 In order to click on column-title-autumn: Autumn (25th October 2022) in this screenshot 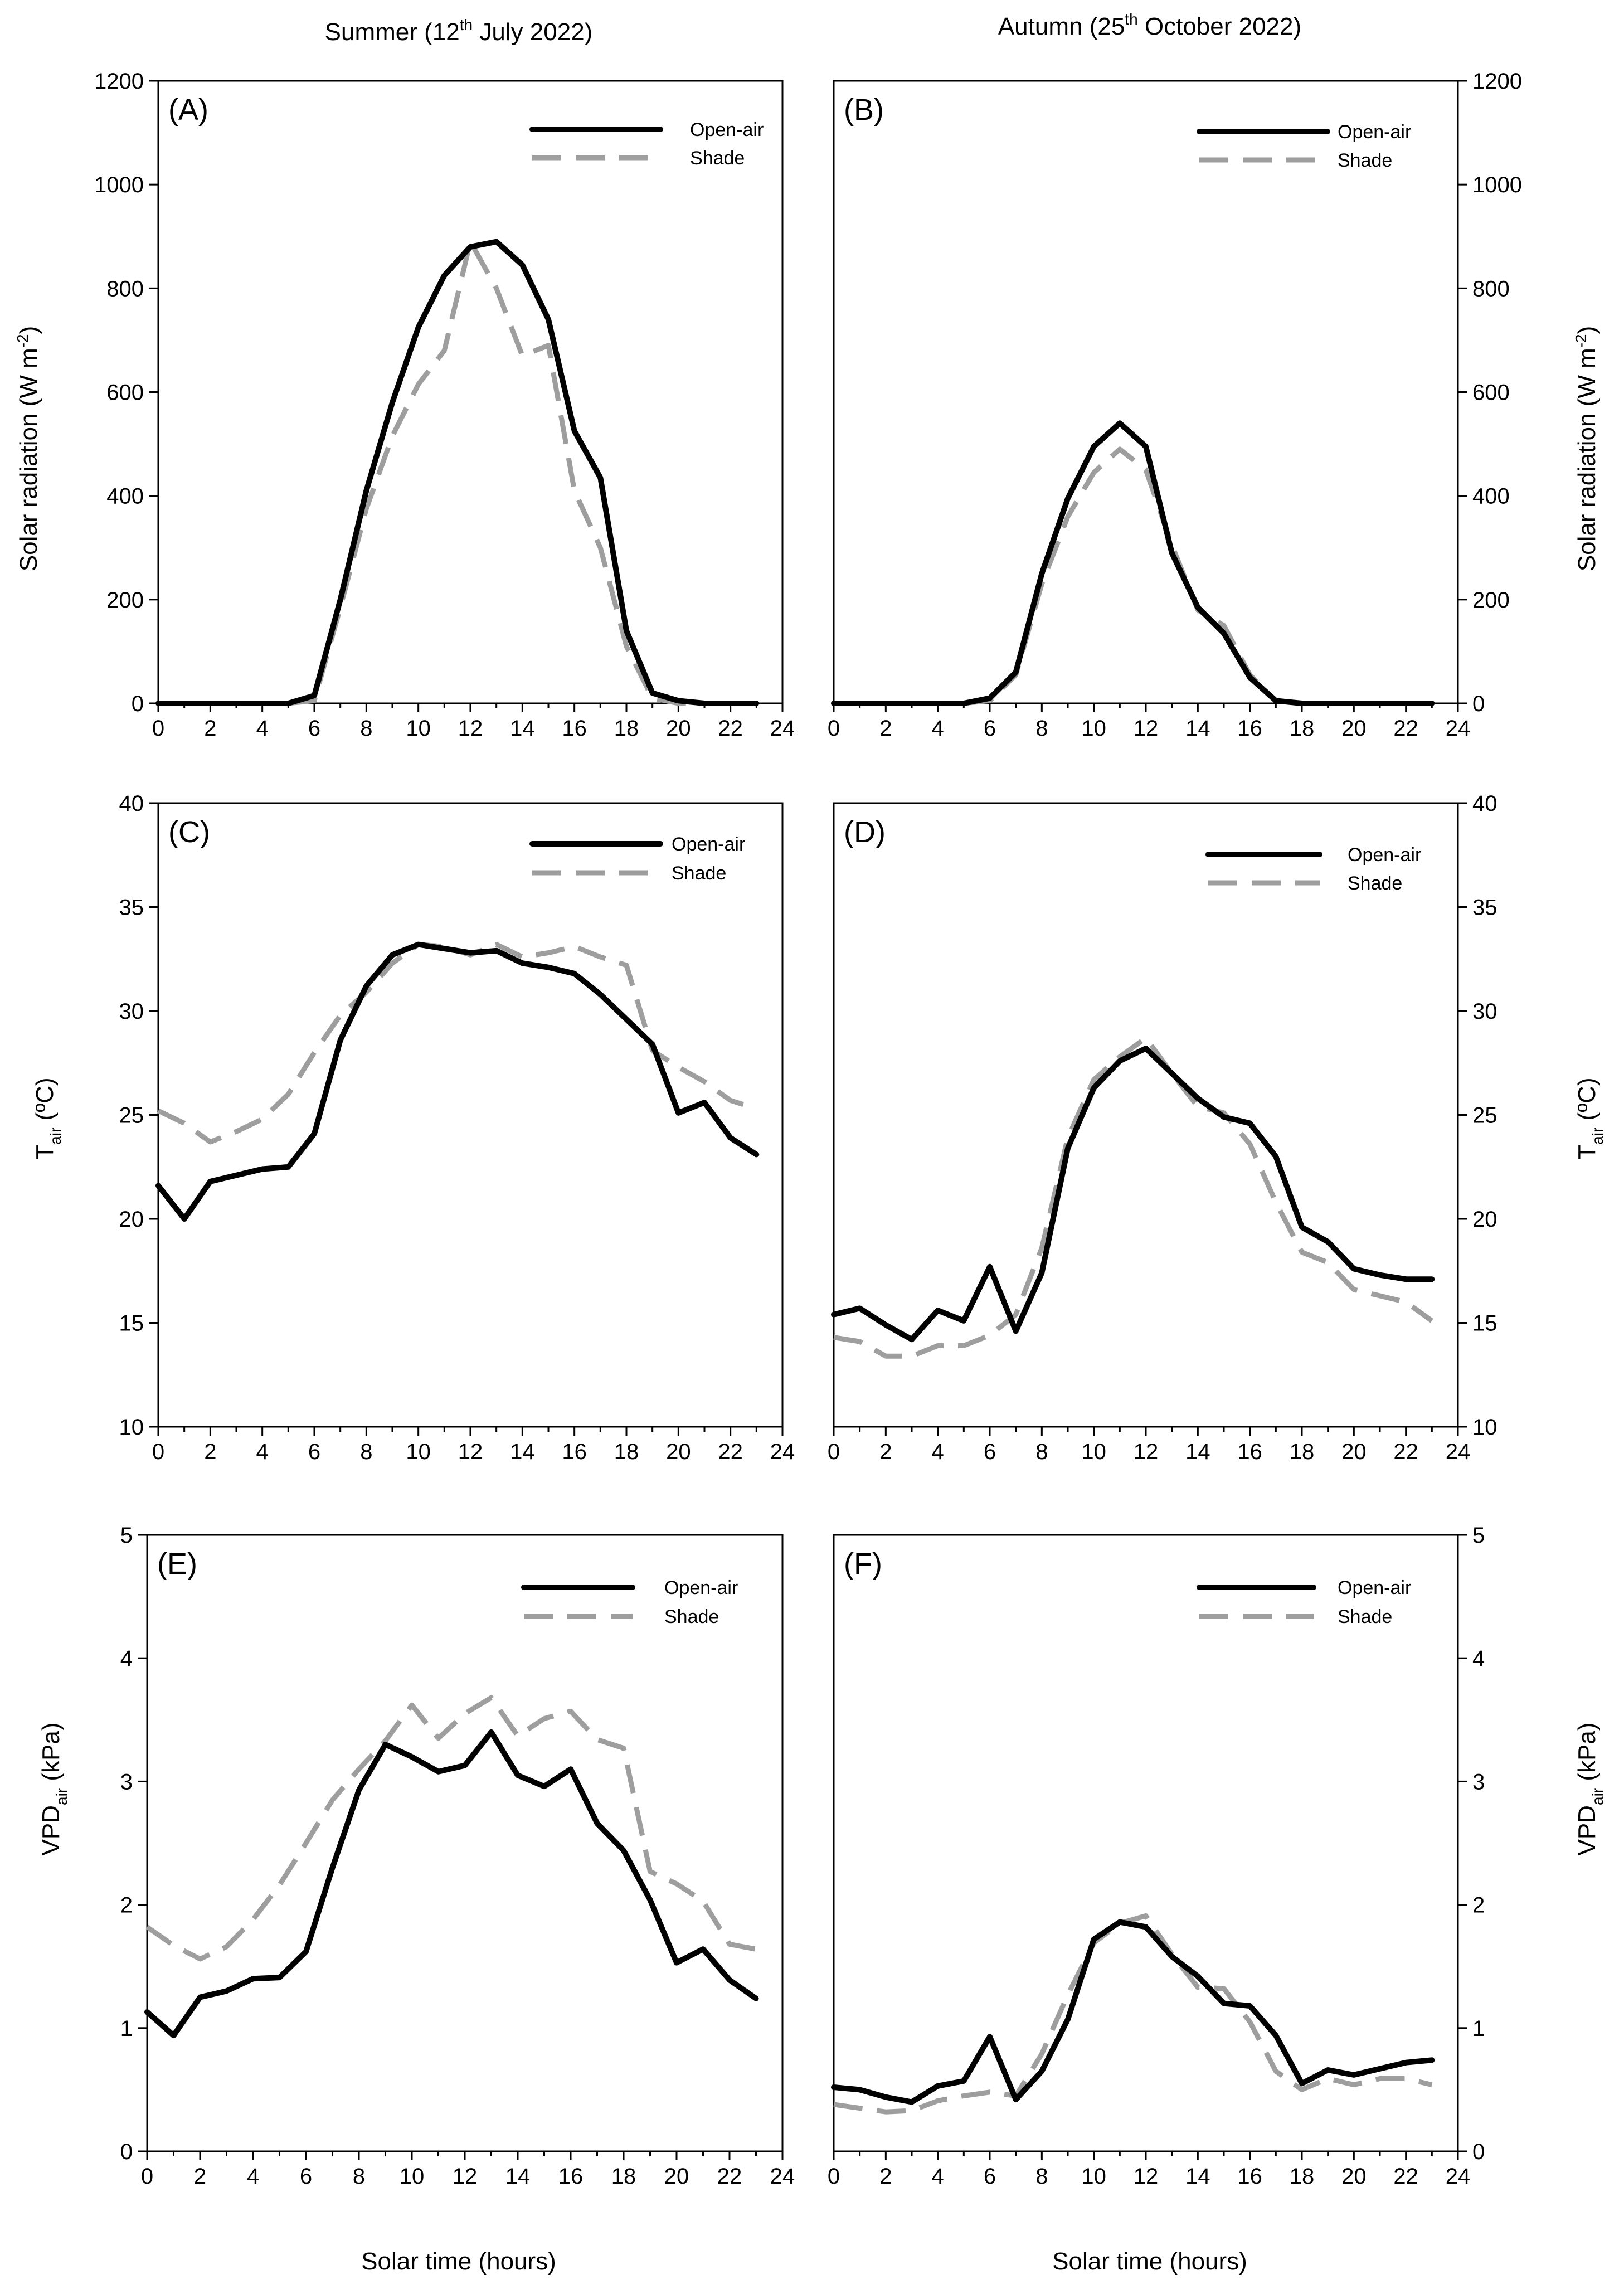, I will do `click(1149, 25)`.